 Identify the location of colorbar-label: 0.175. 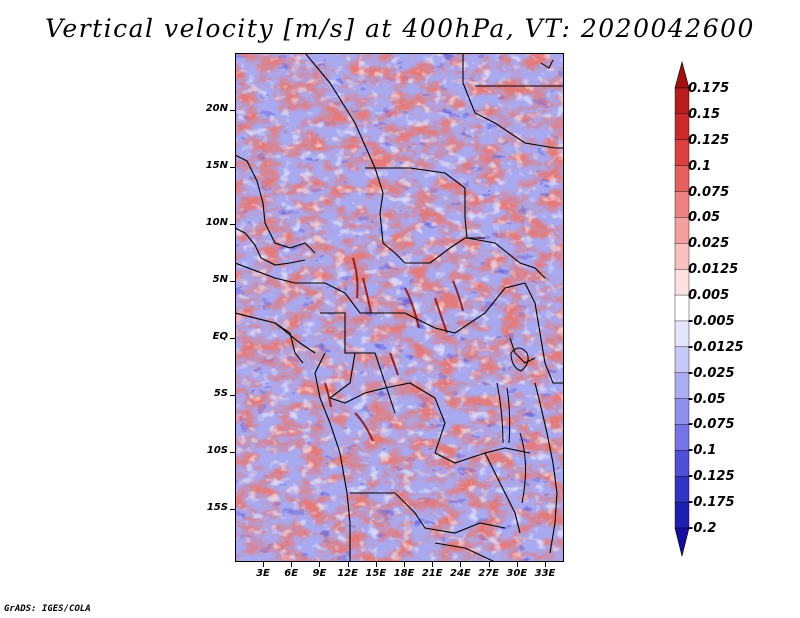
(709, 88).